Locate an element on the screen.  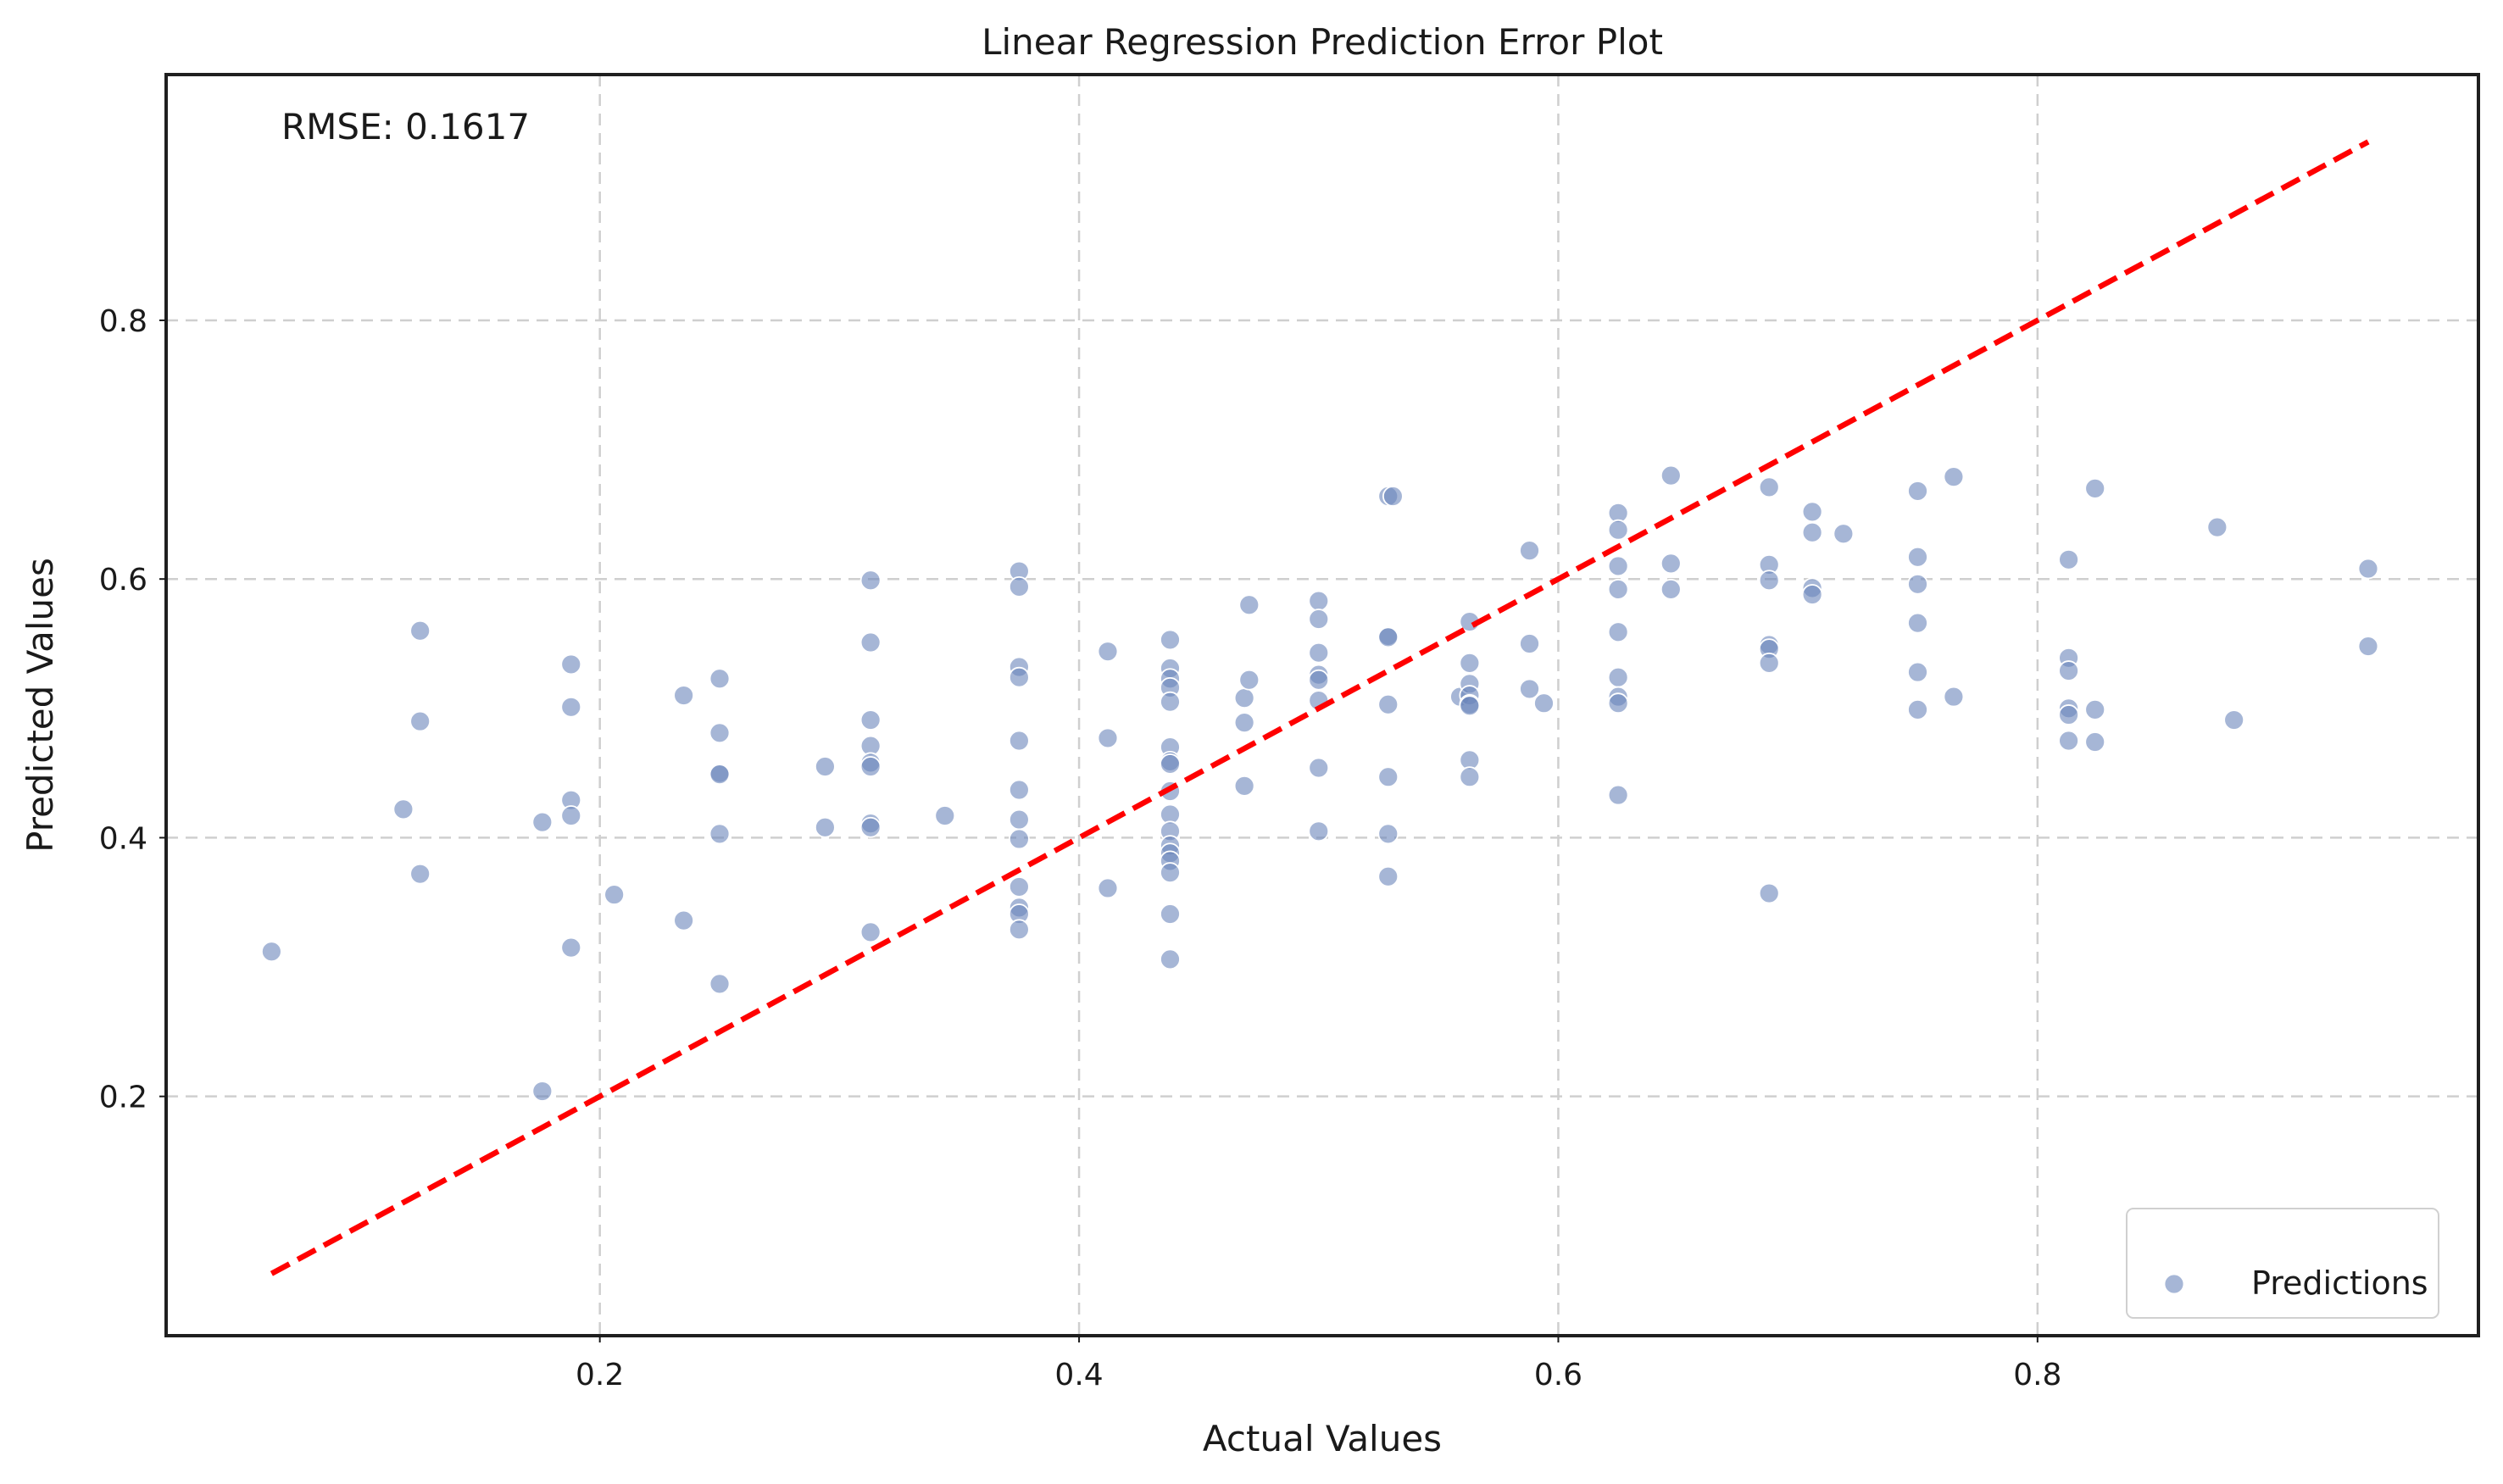
y-tick-label: 0.2 is located at coordinates (123, 1098).